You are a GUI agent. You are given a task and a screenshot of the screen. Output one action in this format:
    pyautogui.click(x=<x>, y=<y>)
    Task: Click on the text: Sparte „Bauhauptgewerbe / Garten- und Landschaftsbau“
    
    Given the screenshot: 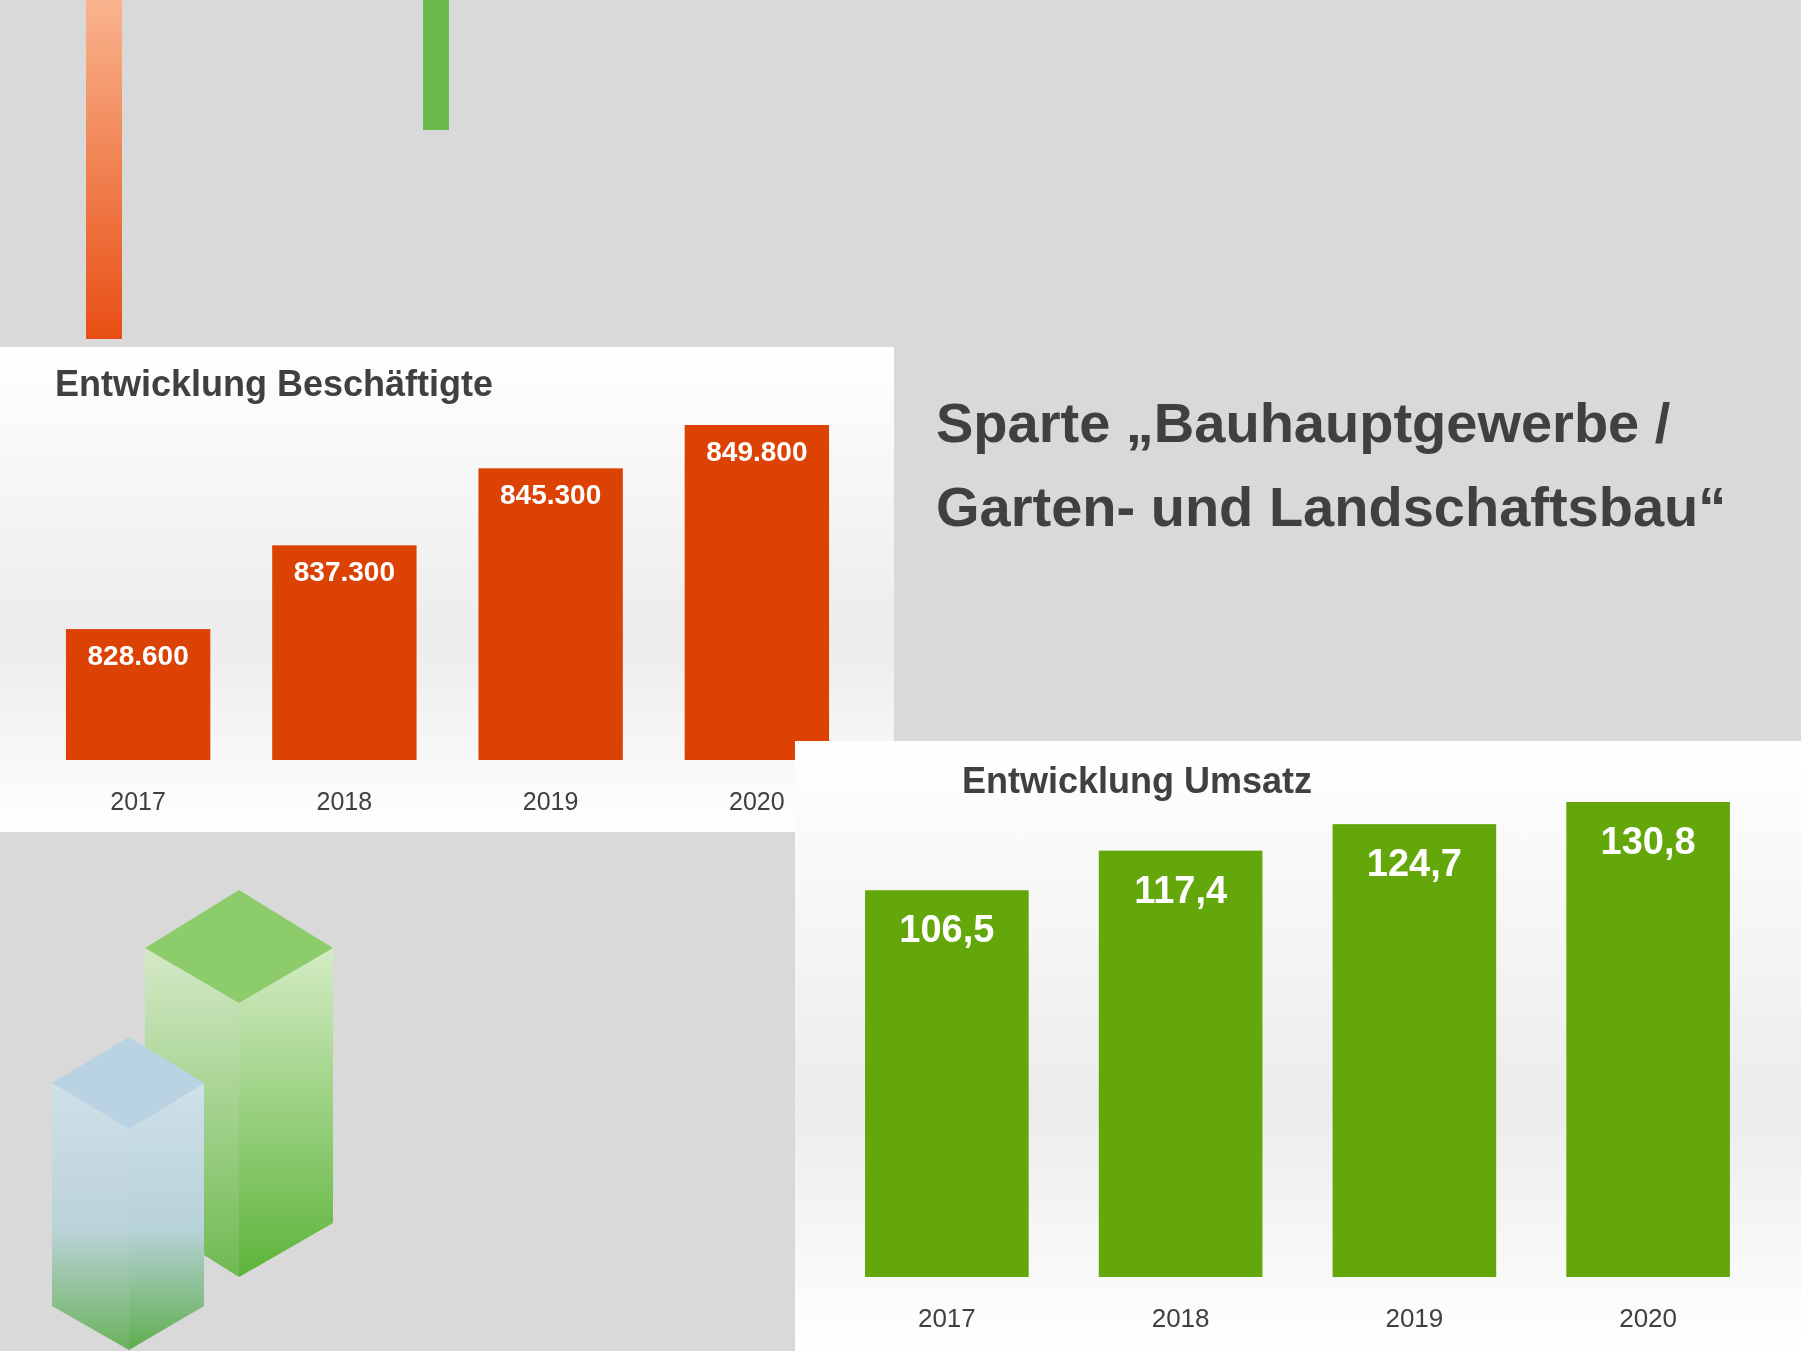 What is the action you would take?
    pyautogui.click(x=1331, y=464)
    